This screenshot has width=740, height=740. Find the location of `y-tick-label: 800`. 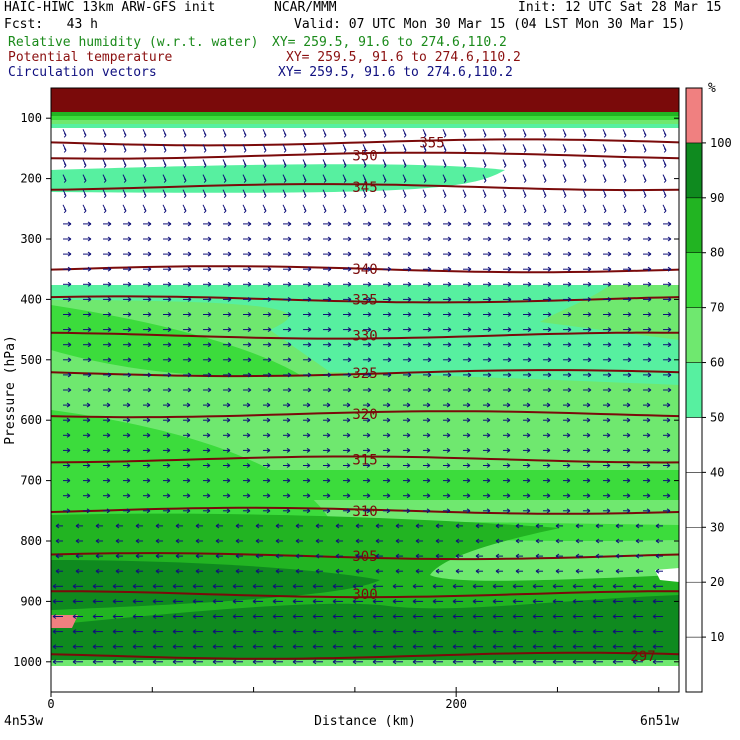

y-tick-label: 800 is located at coordinates (31, 541).